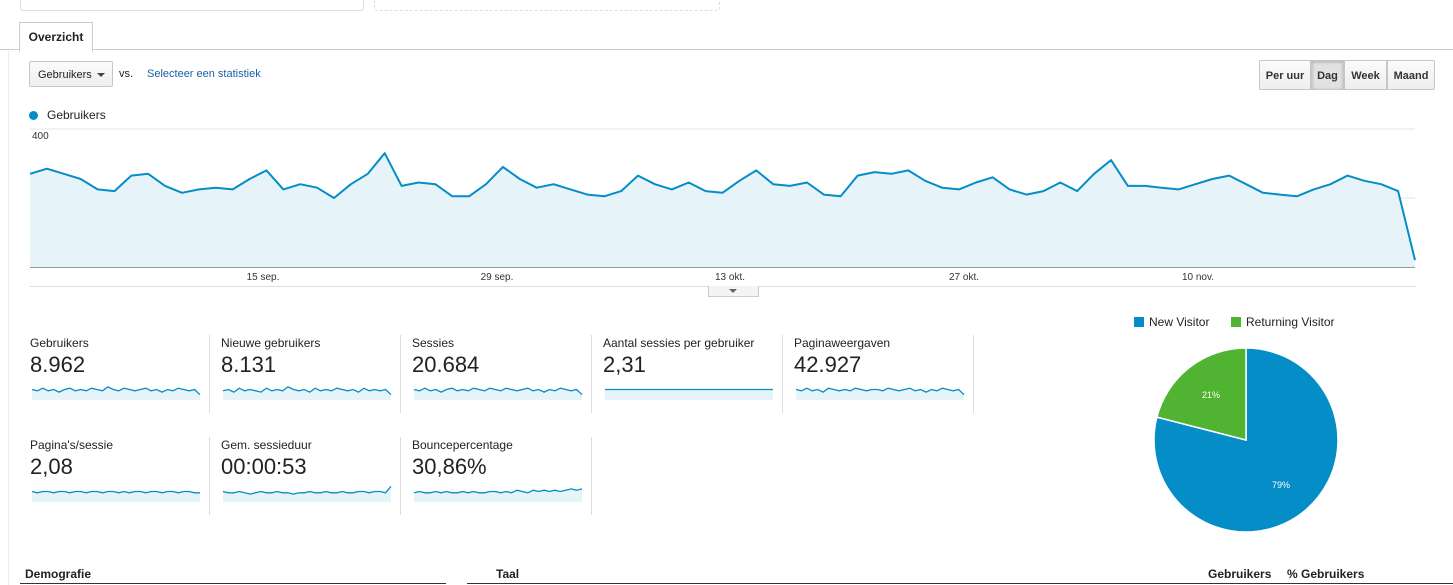  What do you see at coordinates (40, 136) in the screenshot?
I see `y-tick-400: 400` at bounding box center [40, 136].